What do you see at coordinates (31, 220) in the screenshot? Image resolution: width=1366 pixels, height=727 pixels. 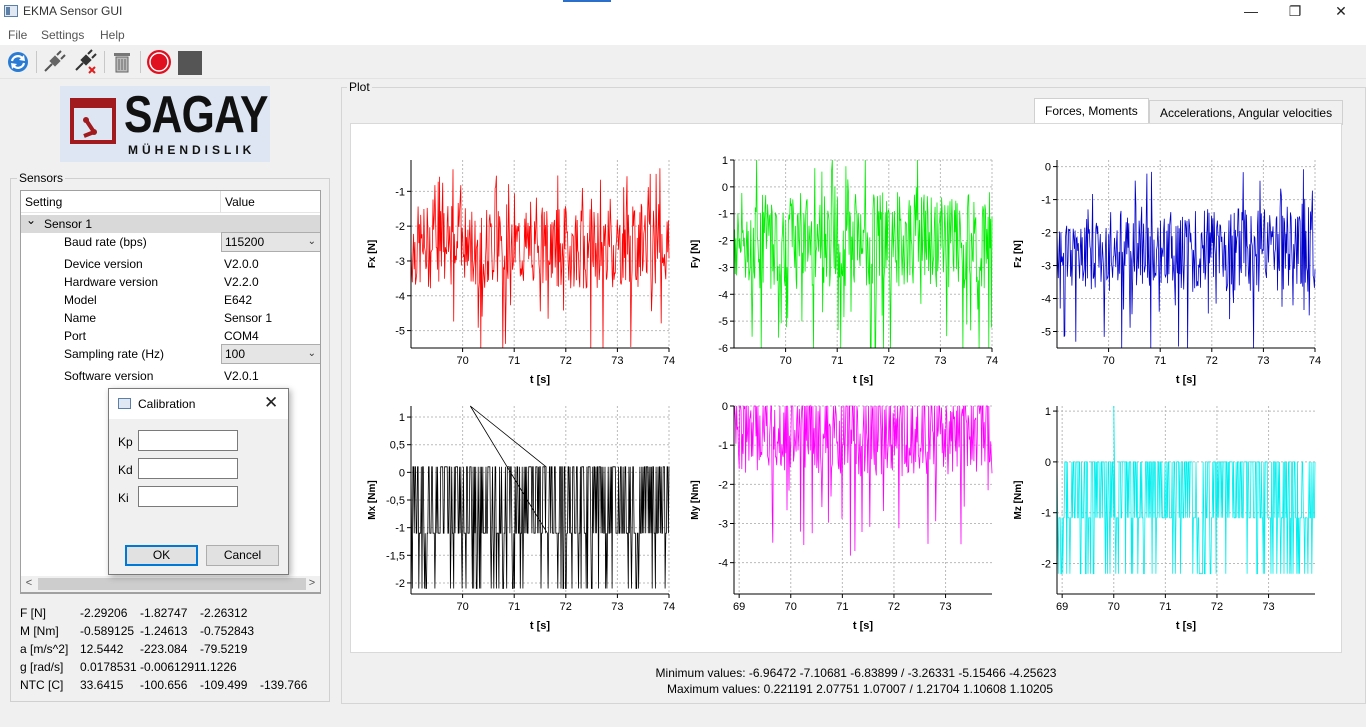 I see `expand-chevron-icon: ⌄` at bounding box center [31, 220].